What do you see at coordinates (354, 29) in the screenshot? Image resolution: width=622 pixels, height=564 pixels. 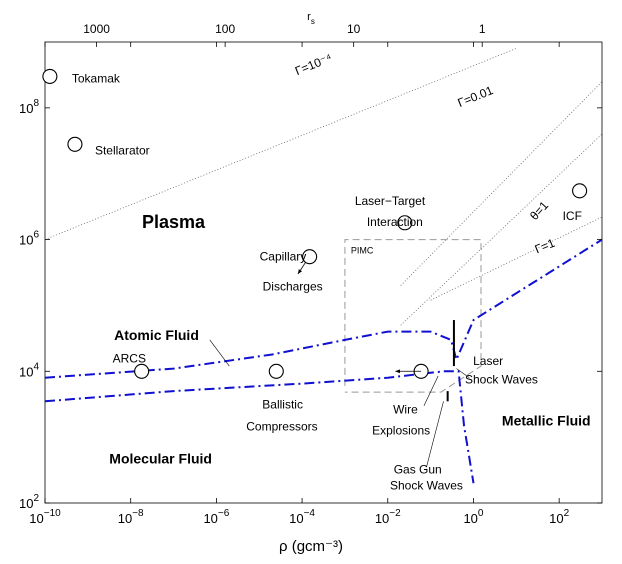 I see `top-tick-label: 10` at bounding box center [354, 29].